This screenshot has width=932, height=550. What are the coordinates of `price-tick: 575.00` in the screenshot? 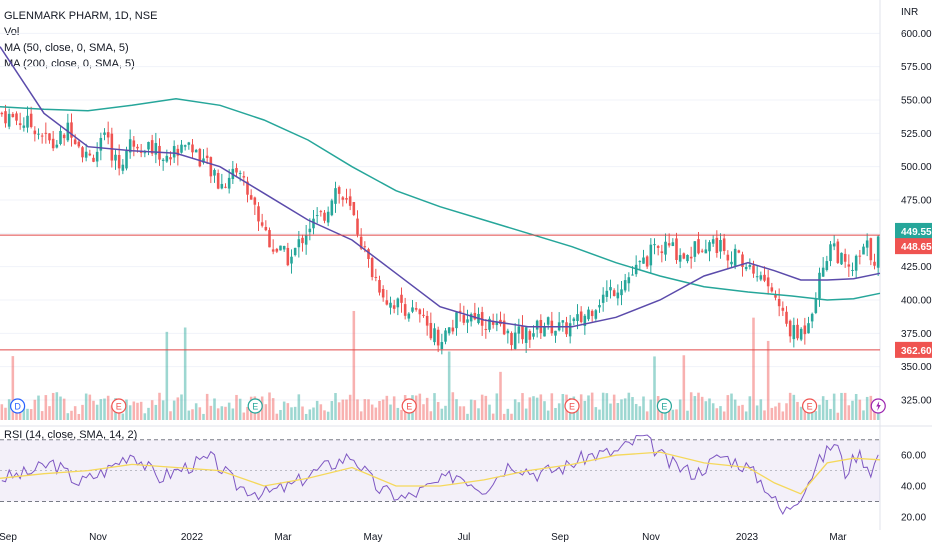 It's located at (916, 67).